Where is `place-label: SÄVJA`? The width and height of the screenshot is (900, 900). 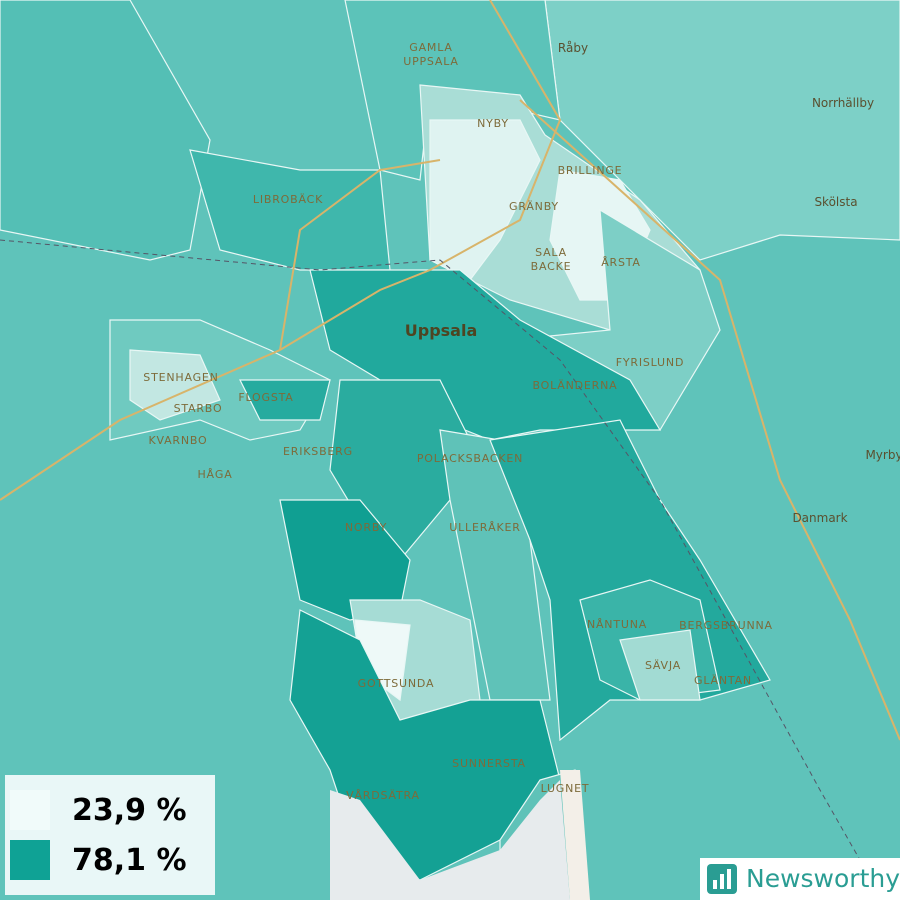 place-label: SÄVJA is located at coordinates (663, 665).